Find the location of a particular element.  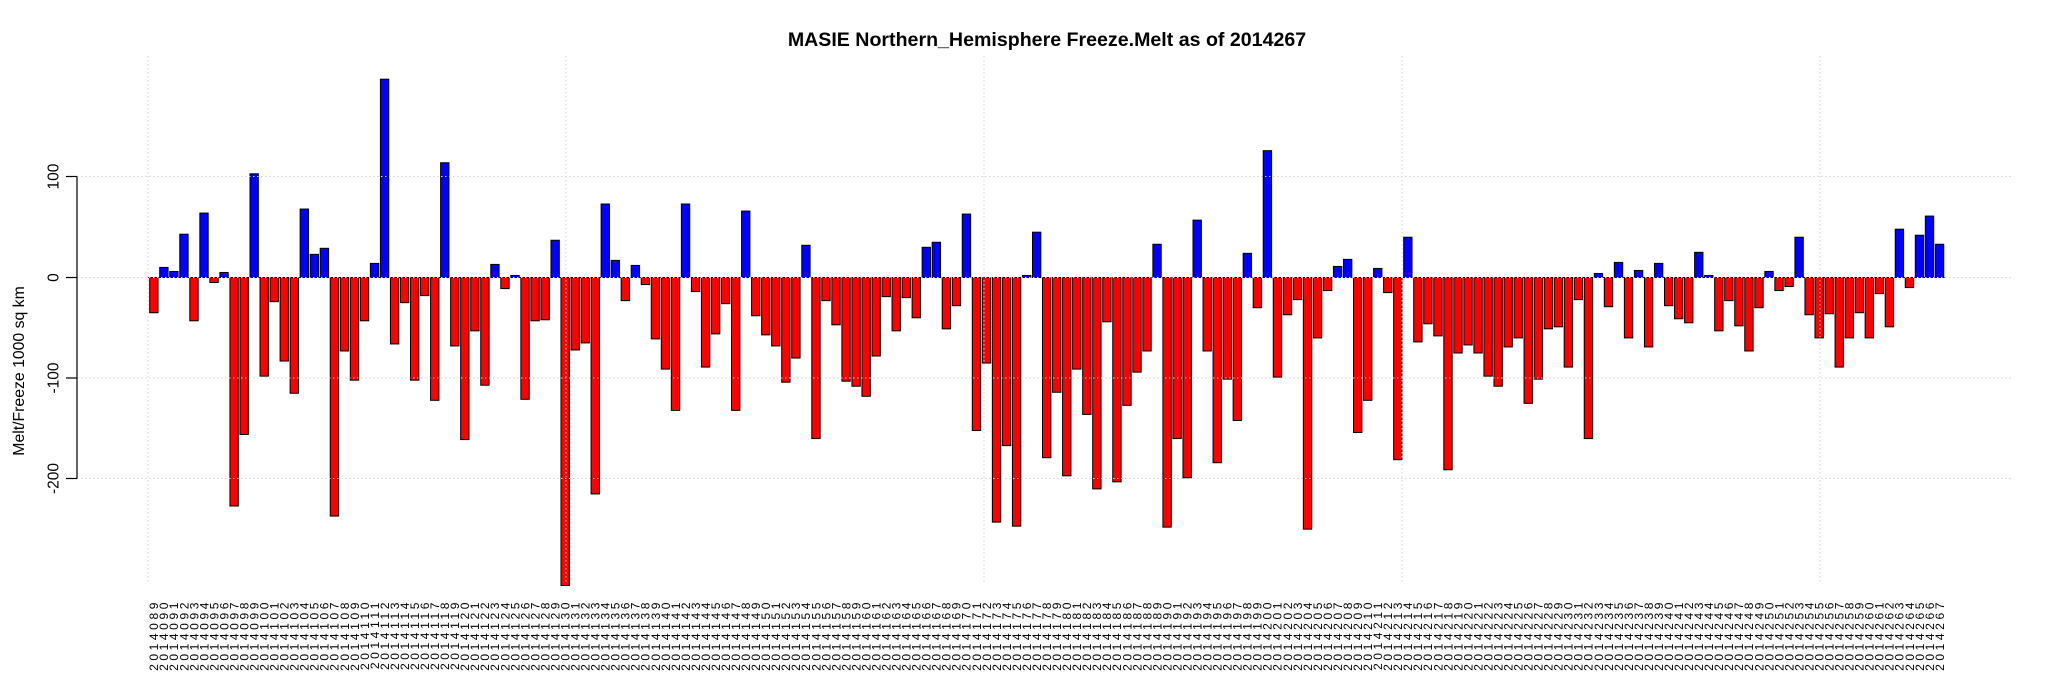

svg-text: 2014201 is located at coordinates (1278, 635).